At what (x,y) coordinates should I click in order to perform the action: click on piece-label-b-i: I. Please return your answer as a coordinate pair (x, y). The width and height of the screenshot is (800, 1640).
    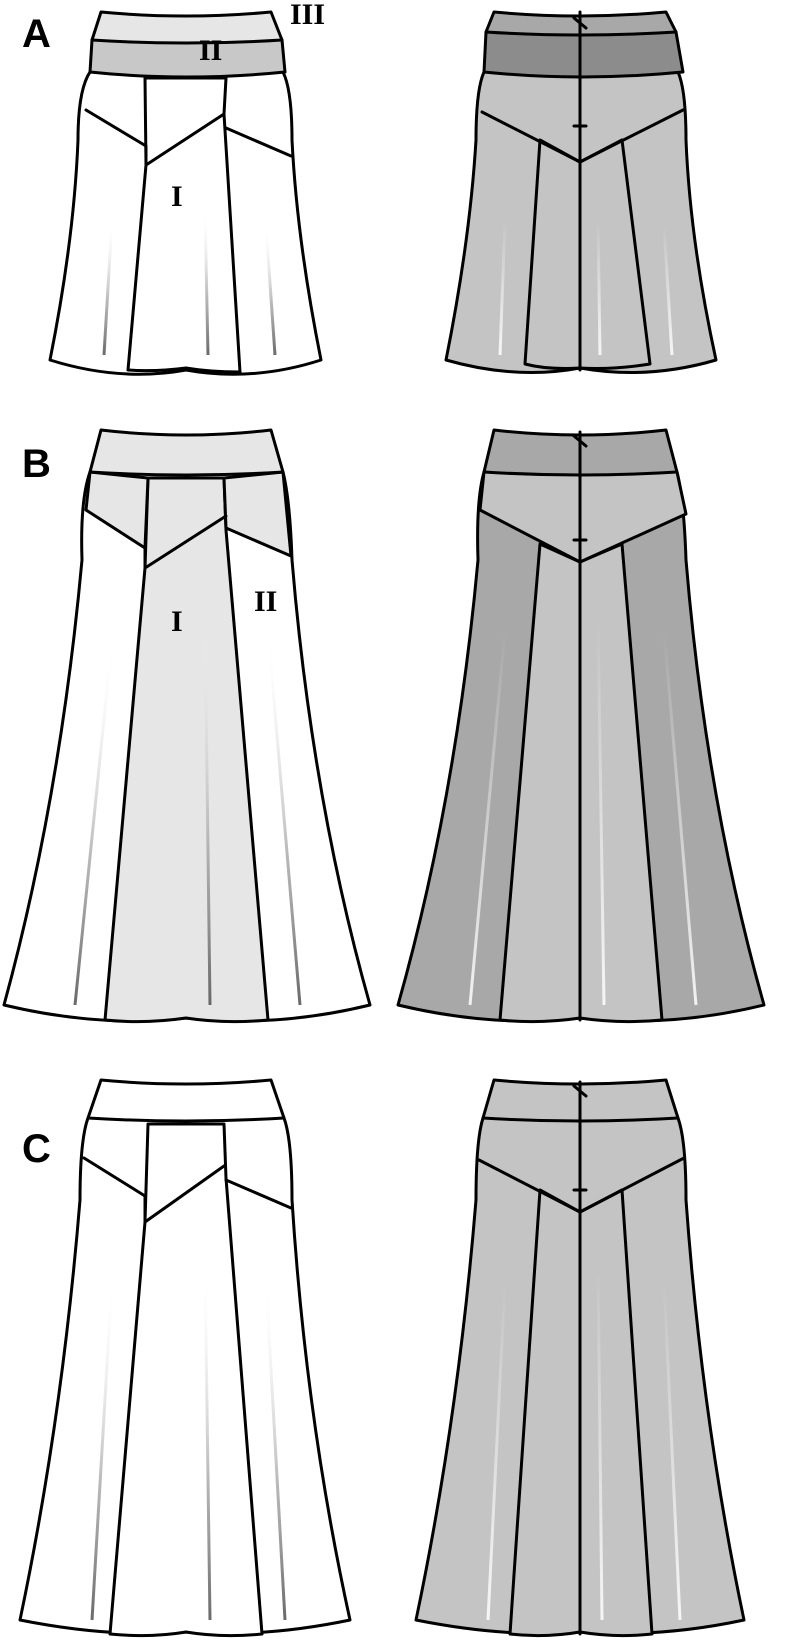
    Looking at the image, I should click on (177, 621).